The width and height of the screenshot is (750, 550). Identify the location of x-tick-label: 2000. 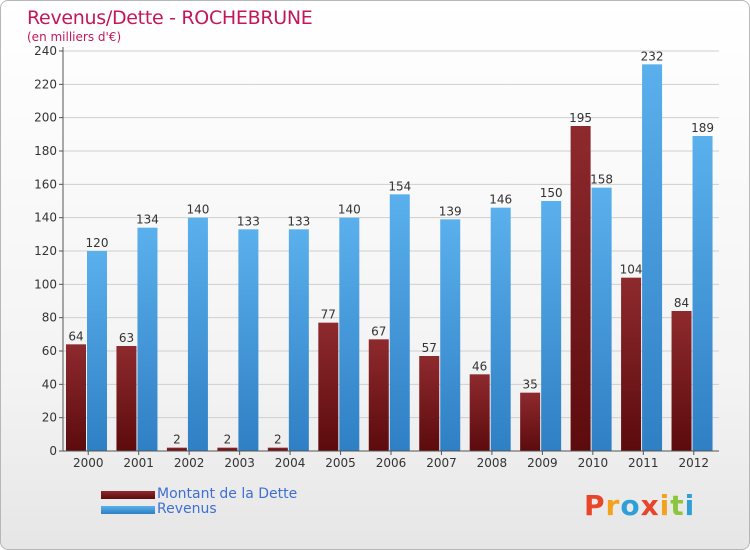
(88, 463).